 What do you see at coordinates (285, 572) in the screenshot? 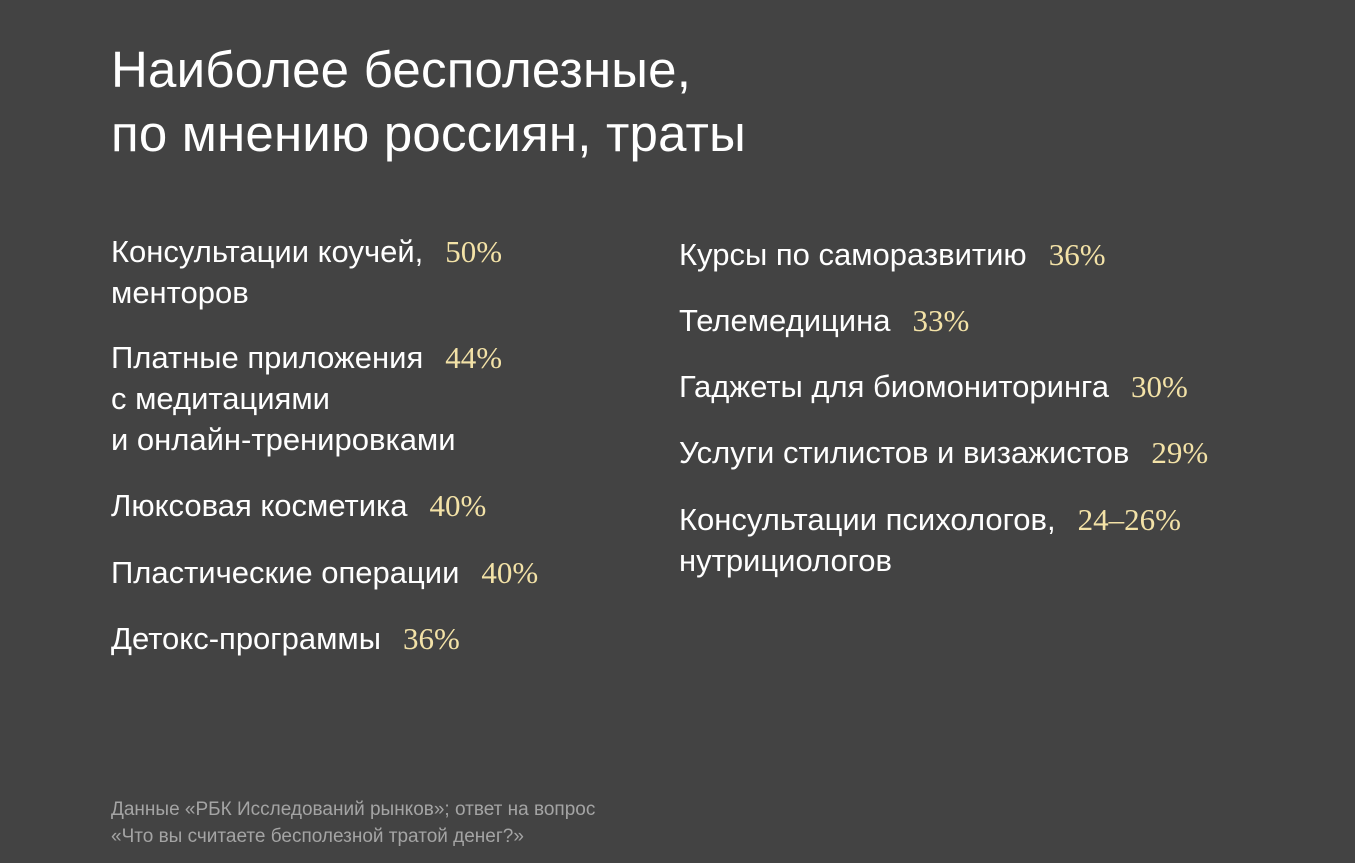
I see `item-label: Пластические операции` at bounding box center [285, 572].